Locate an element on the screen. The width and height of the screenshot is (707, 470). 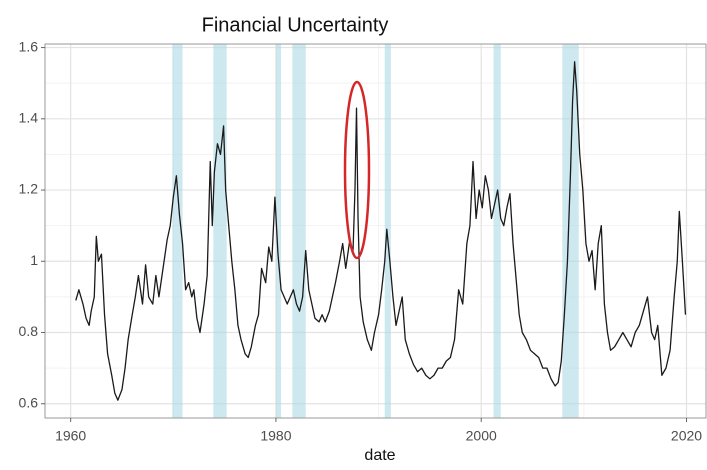
y-tick-label: 1 is located at coordinates (34, 260).